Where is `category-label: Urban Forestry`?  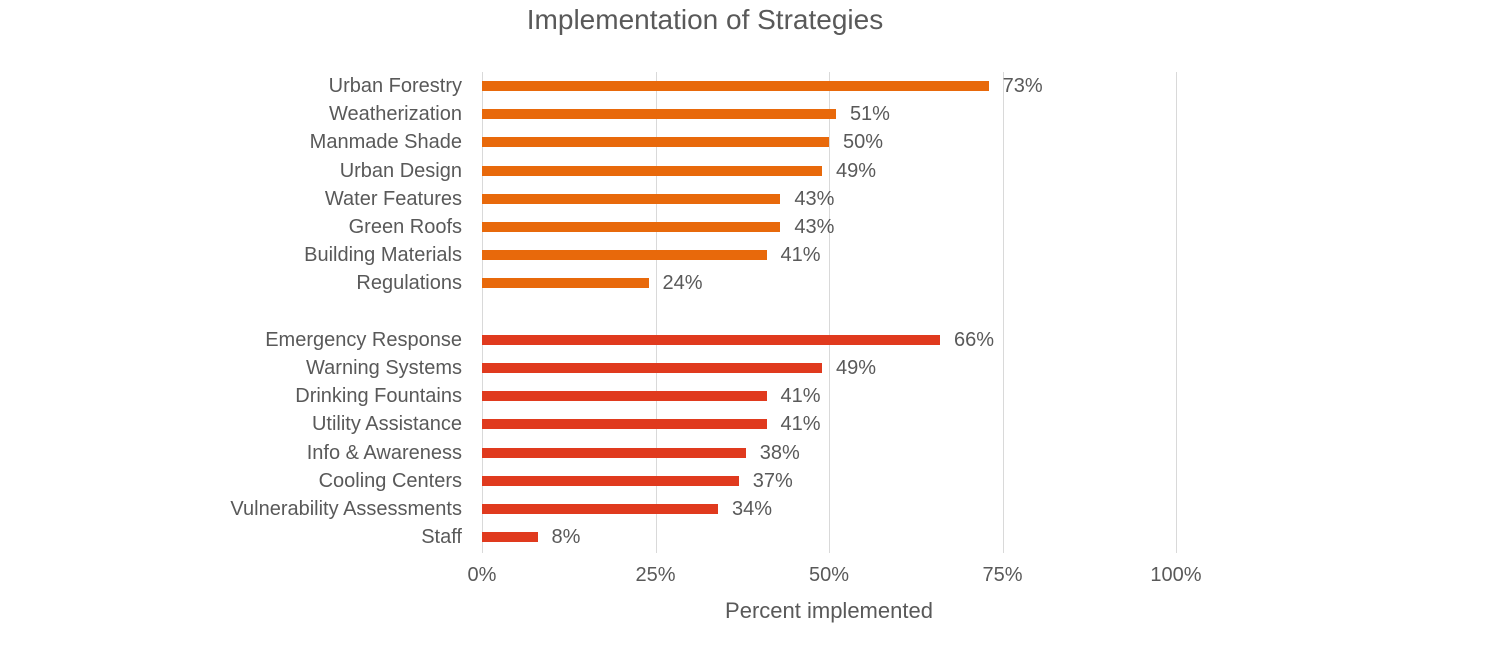
category-label: Urban Forestry is located at coordinates (395, 86).